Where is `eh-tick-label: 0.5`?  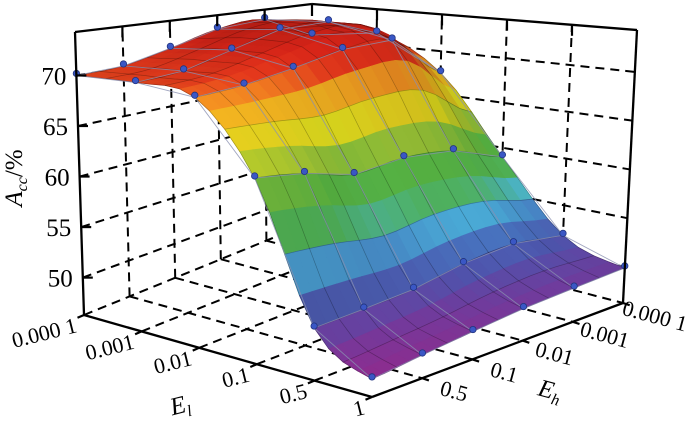
eh-tick-label: 0.5 is located at coordinates (454, 390).